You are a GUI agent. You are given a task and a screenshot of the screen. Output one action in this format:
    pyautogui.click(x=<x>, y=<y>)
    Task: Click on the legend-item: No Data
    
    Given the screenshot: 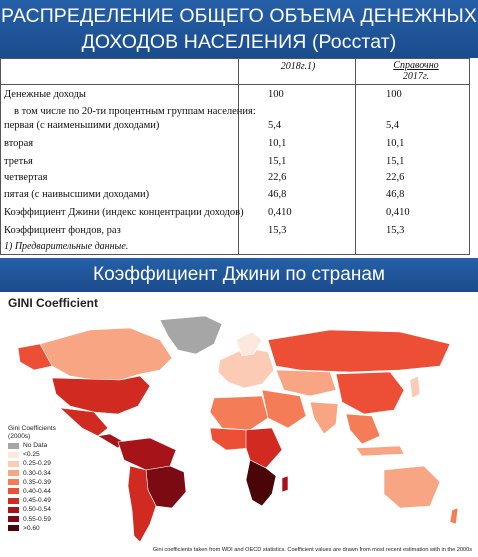 What is the action you would take?
    pyautogui.click(x=32, y=445)
    